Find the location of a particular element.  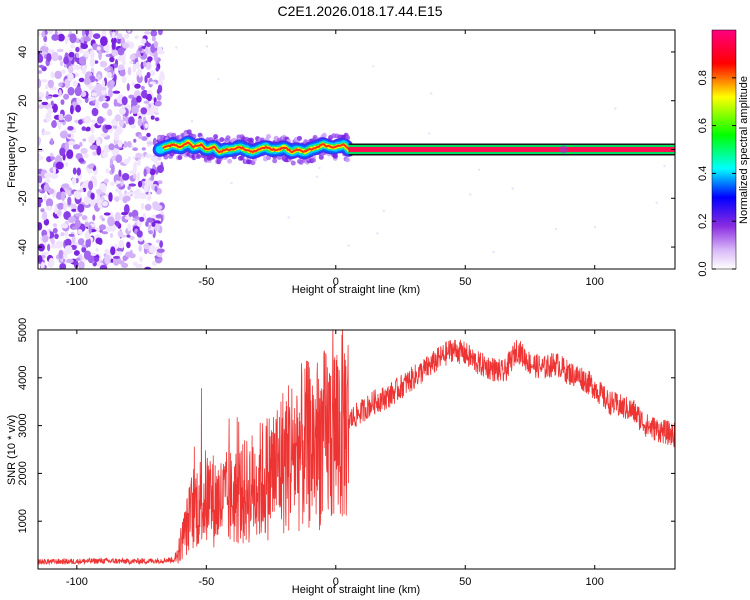

y-tick-label: -20 is located at coordinates (23, 198).